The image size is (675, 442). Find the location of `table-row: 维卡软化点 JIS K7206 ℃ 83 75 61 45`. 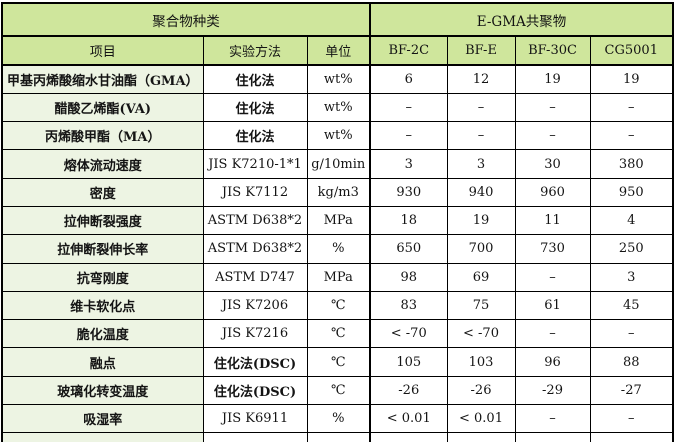

table-row: 维卡软化点 JIS K7206 ℃ 83 75 61 45 is located at coordinates (337, 305).